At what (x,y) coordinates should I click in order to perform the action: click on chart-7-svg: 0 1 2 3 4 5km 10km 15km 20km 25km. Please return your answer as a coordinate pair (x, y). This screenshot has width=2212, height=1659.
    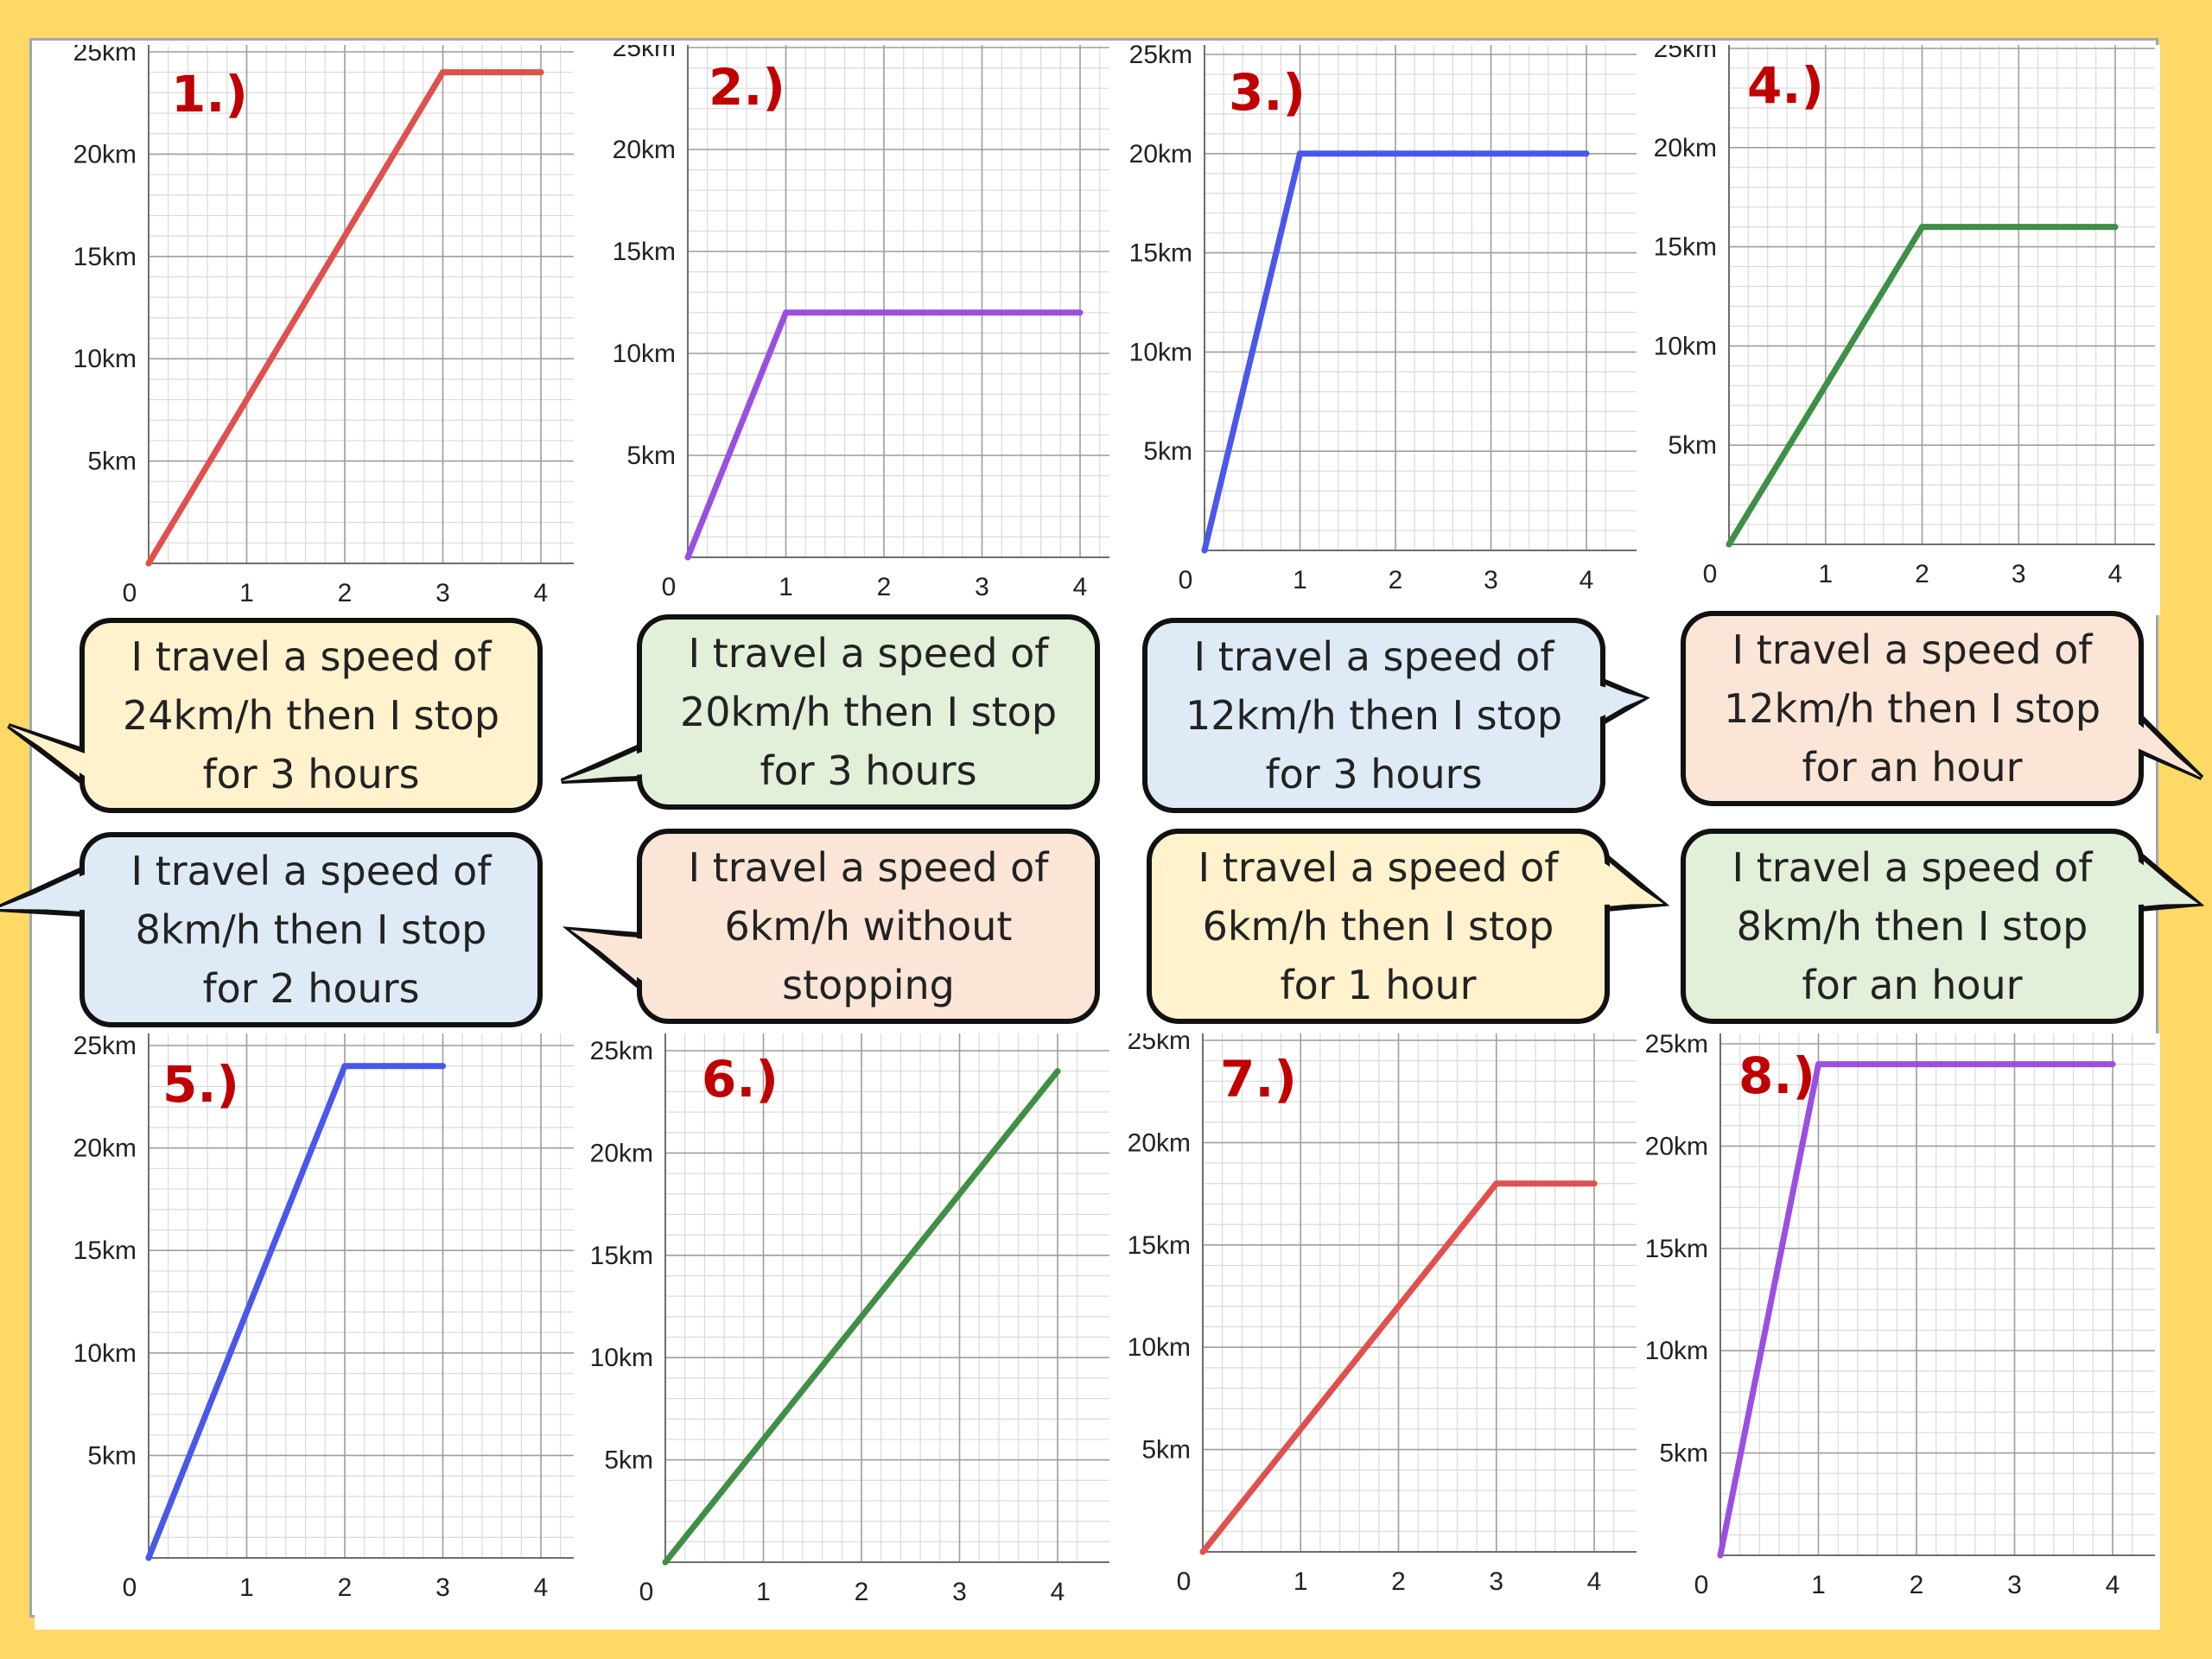
    Looking at the image, I should click on (1382, 1314).